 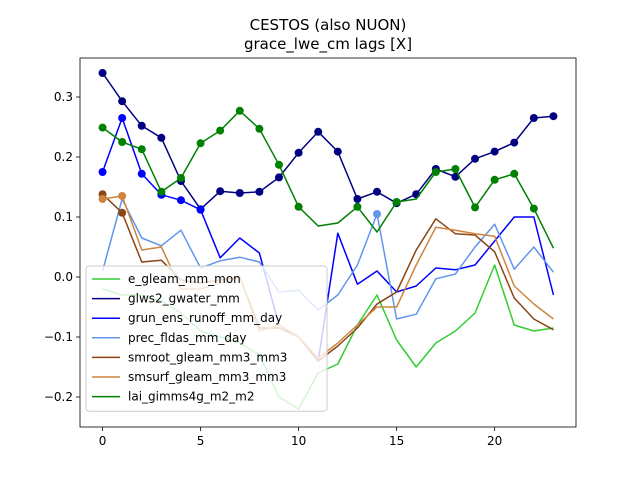 I want to click on y-tick-label-5: 0.3, so click(x=63, y=97).